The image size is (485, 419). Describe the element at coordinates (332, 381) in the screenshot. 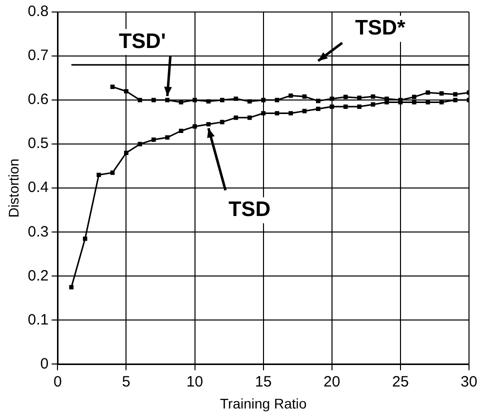

I see `x-tick-label: 20` at that location.